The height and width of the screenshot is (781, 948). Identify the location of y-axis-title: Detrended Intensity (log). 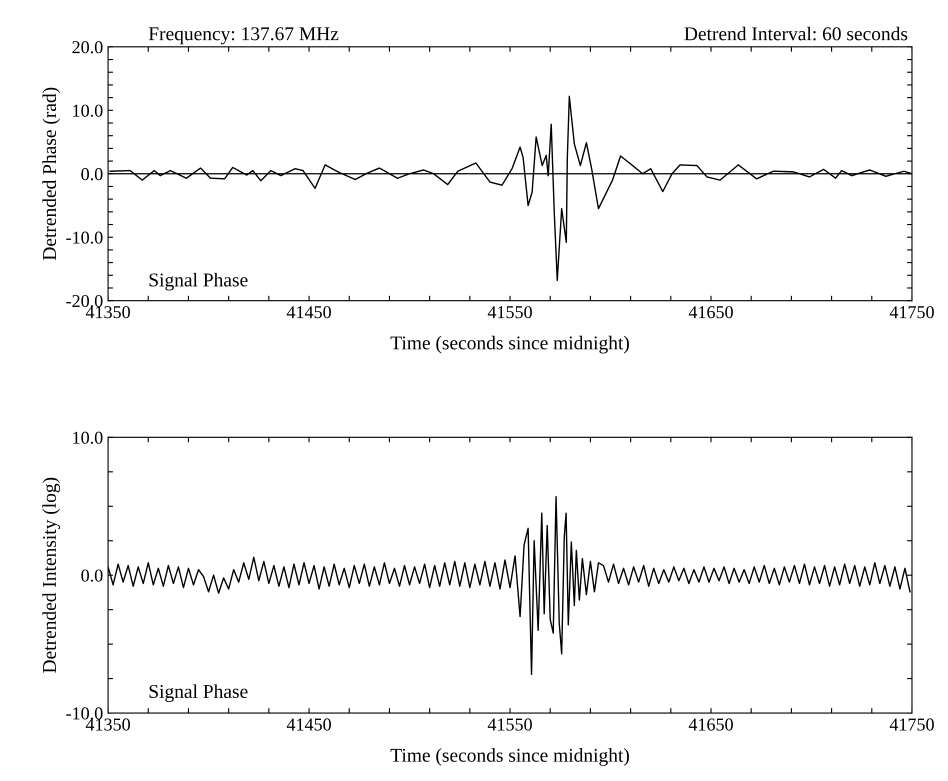
(51, 575).